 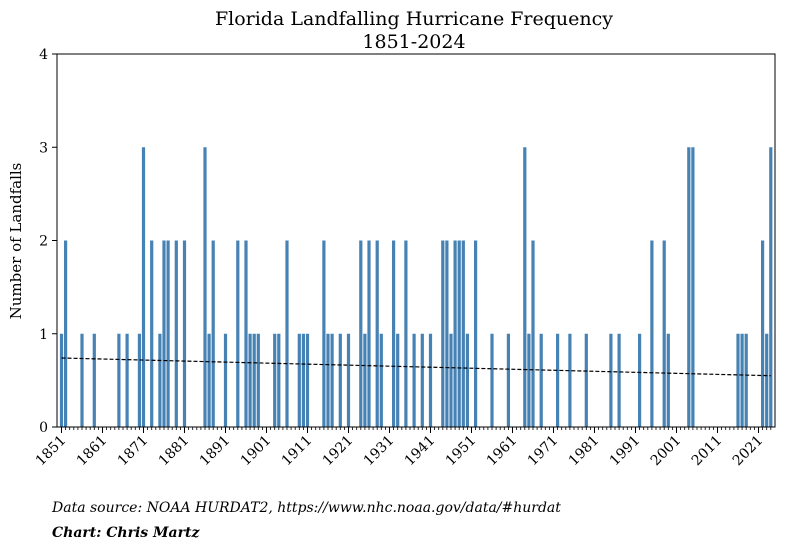 What do you see at coordinates (16, 241) in the screenshot?
I see `y-axis-label: Number of Landfalls` at bounding box center [16, 241].